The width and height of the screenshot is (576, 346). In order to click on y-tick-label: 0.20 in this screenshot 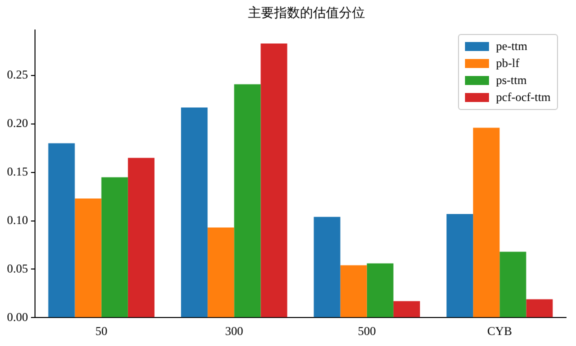, I will do `click(17, 123)`.